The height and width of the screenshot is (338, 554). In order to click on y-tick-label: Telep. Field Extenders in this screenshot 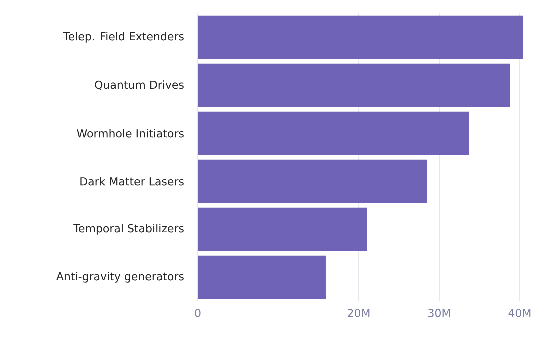, I will do `click(123, 37)`.